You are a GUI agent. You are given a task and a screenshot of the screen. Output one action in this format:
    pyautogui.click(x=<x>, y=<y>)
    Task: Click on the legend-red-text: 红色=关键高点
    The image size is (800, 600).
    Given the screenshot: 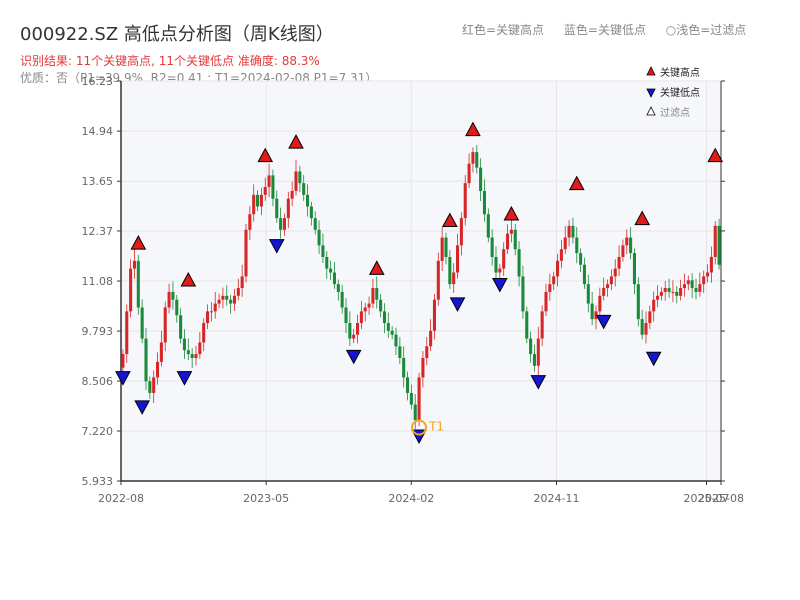 What is the action you would take?
    pyautogui.click(x=503, y=30)
    